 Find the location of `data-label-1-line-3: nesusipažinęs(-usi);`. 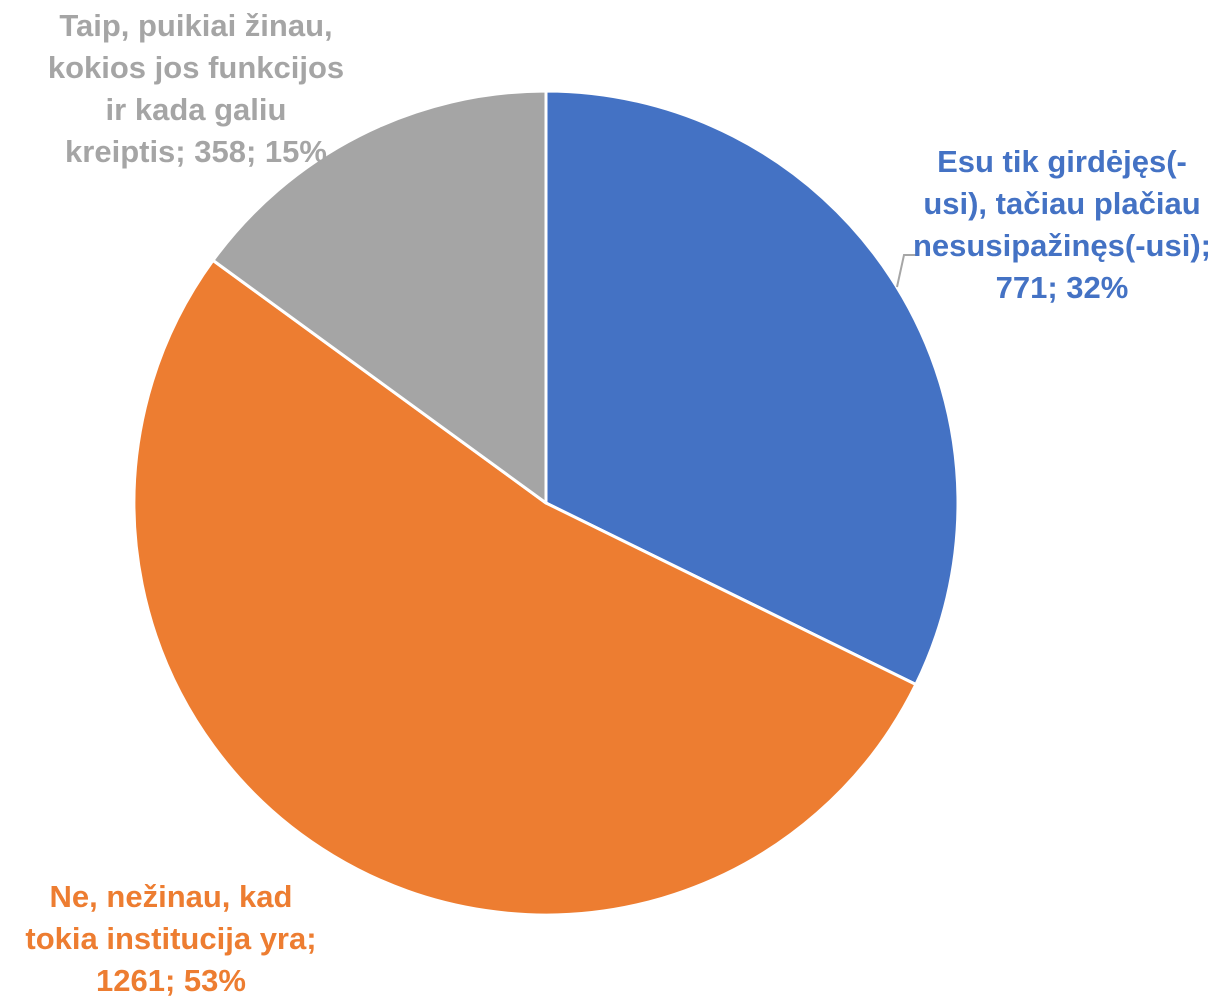

data-label-1-line-3: nesusipažinęs(-usi); is located at coordinates (1062, 245).